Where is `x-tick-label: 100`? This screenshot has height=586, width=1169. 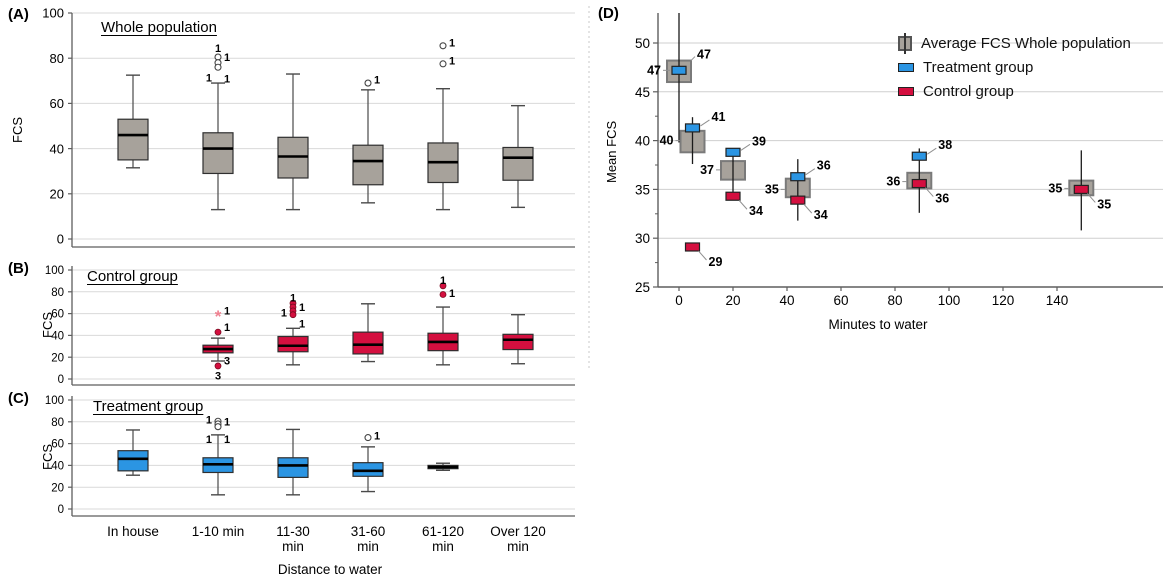
x-tick-label: 100 is located at coordinates (949, 300).